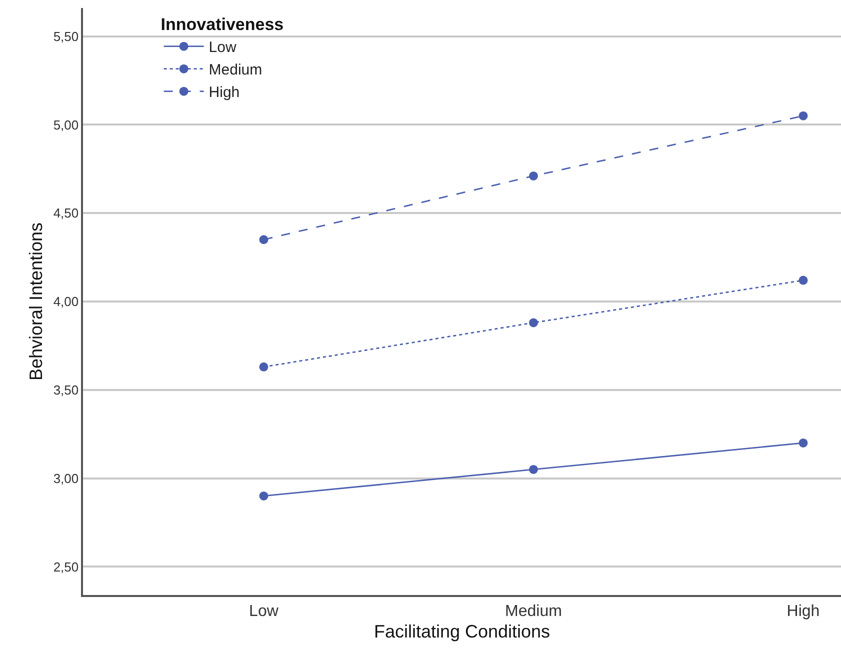 The height and width of the screenshot is (666, 841). What do you see at coordinates (803, 611) in the screenshot?
I see `x-tick-label: High` at bounding box center [803, 611].